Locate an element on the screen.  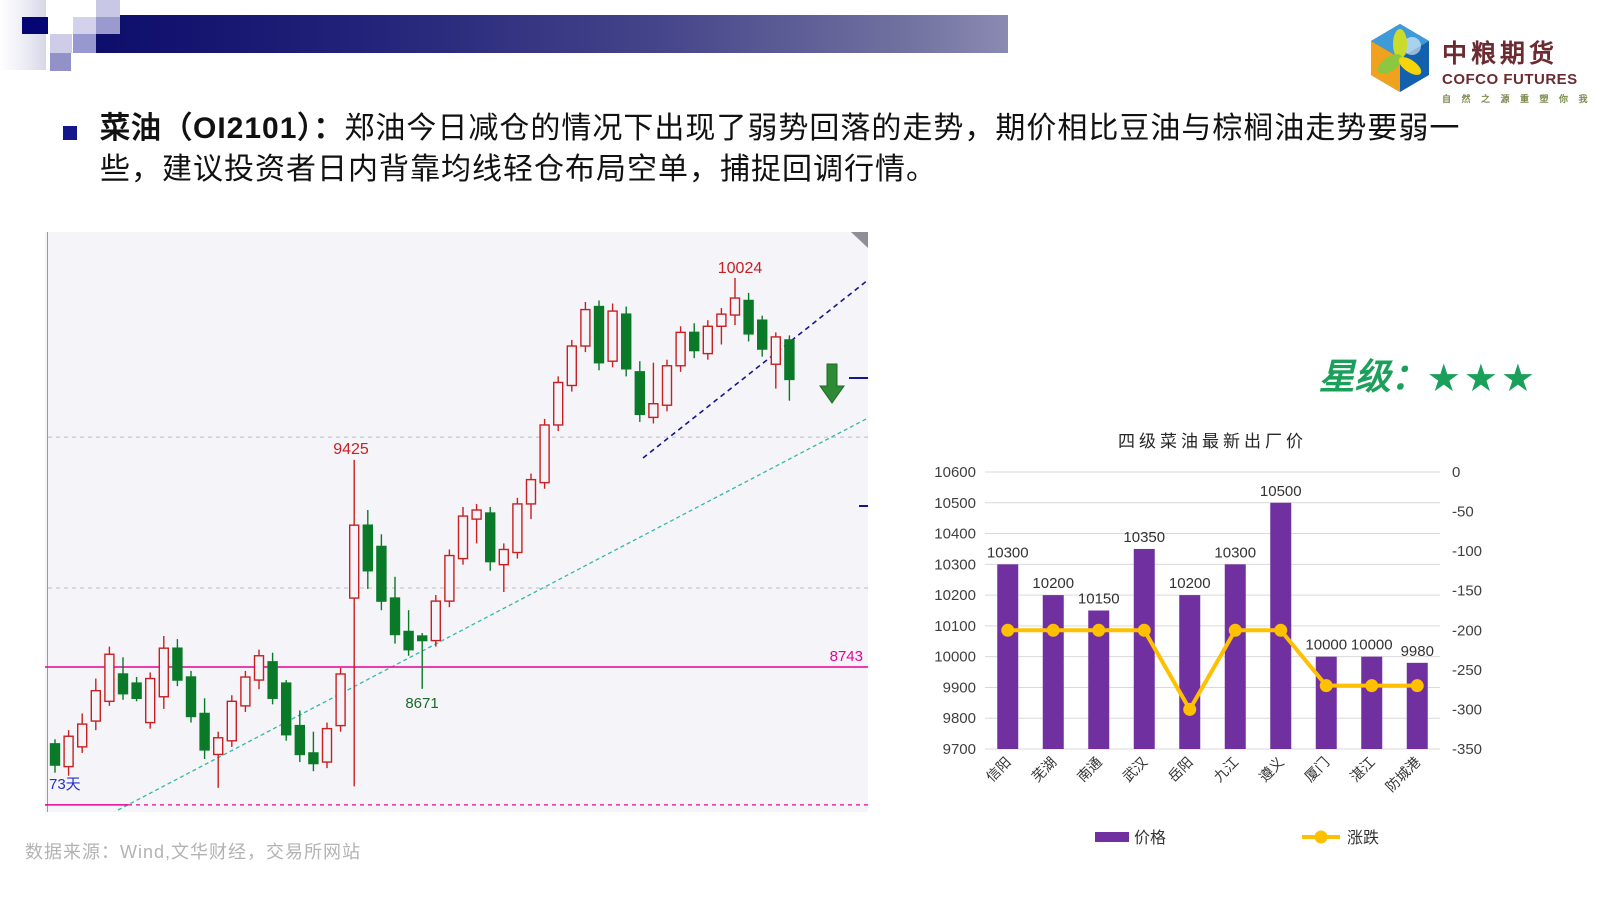
category-label: 岳阳 is located at coordinates (1180, 769).